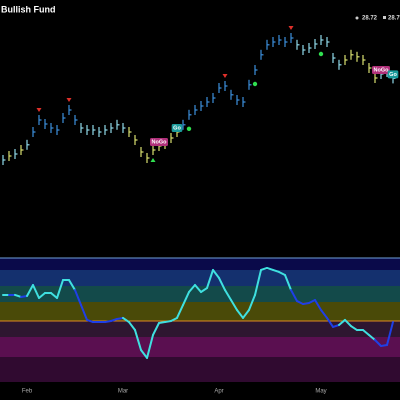 This screenshot has height=400, width=400. What do you see at coordinates (28, 9) in the screenshot?
I see `chart-title: Bullish Fund` at bounding box center [28, 9].